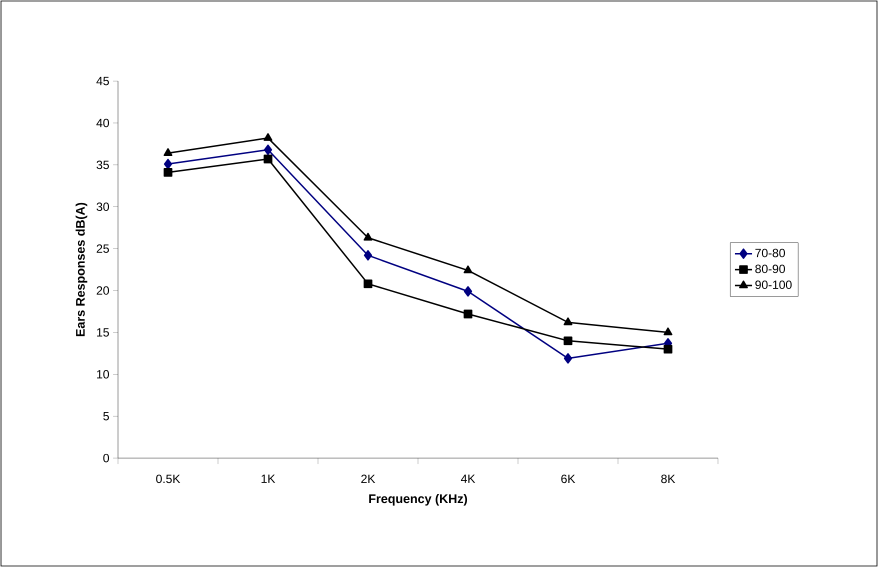 Image resolution: width=878 pixels, height=567 pixels. Describe the element at coordinates (103, 123) in the screenshot. I see `y-tick-label: 40` at that location.